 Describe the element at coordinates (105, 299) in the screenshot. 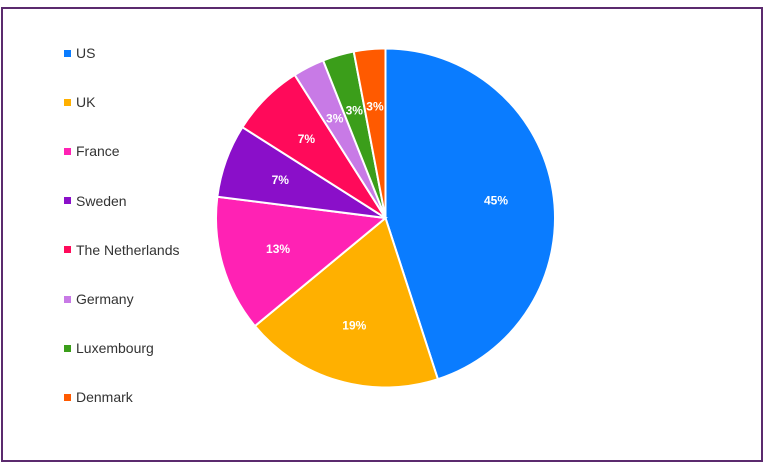

I see `legend-label: Germany` at that location.